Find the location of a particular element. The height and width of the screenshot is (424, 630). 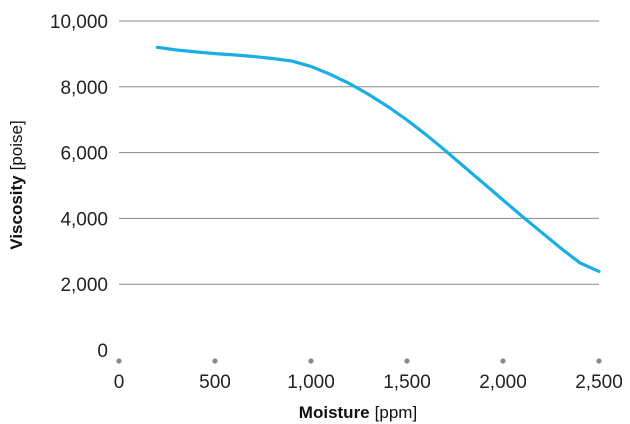

x-axis-title: Moisture [ppm] is located at coordinates (358, 412).